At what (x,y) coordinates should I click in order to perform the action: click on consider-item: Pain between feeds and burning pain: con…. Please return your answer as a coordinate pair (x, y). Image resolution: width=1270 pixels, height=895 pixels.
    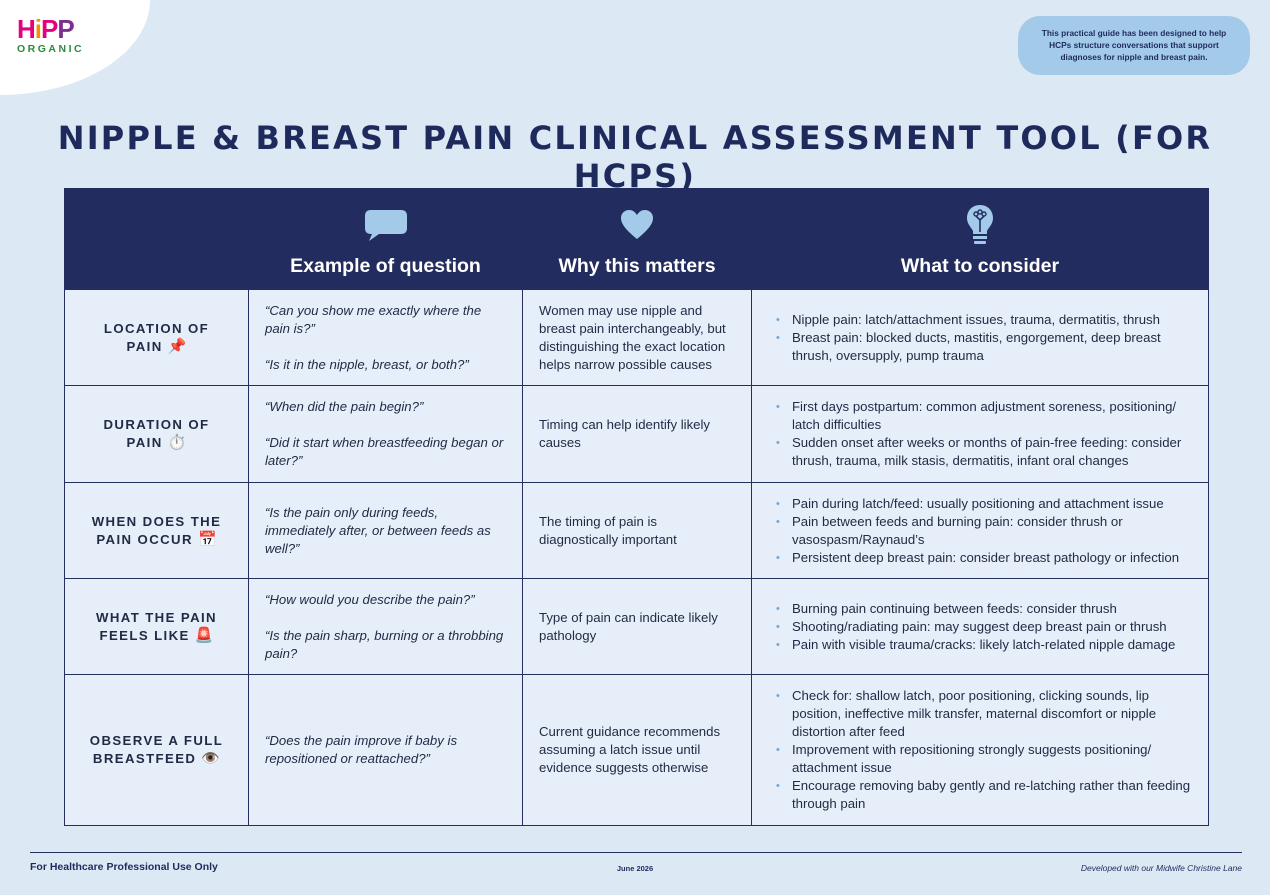
    Looking at the image, I should click on (980, 531).